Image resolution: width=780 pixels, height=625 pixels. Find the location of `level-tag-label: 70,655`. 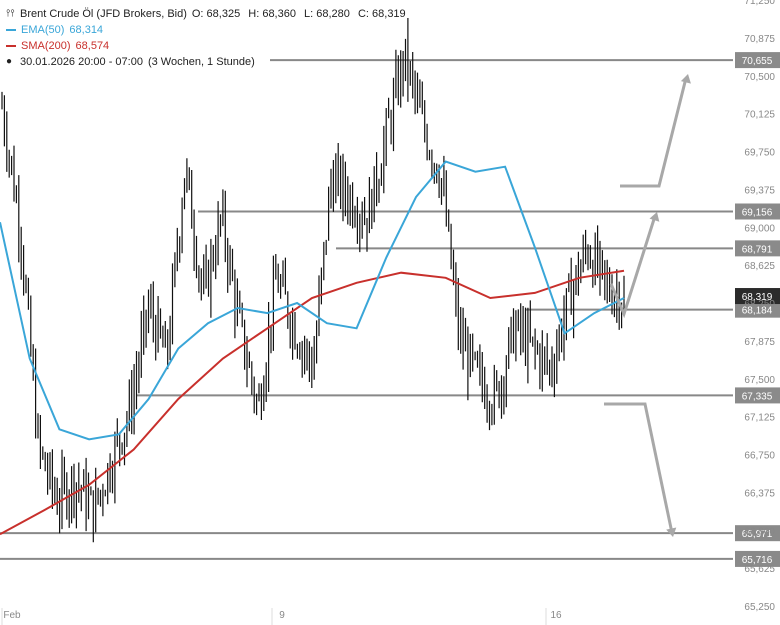

level-tag-label: 70,655 is located at coordinates (757, 61).